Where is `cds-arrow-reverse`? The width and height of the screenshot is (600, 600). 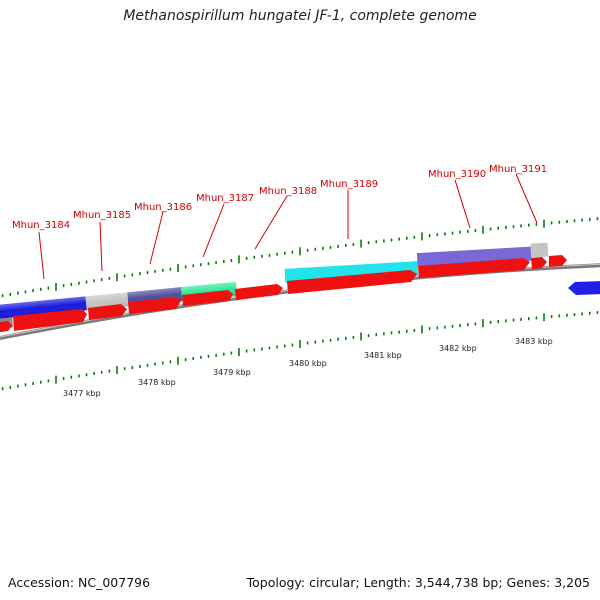 cds-arrow-reverse is located at coordinates (584, 288).